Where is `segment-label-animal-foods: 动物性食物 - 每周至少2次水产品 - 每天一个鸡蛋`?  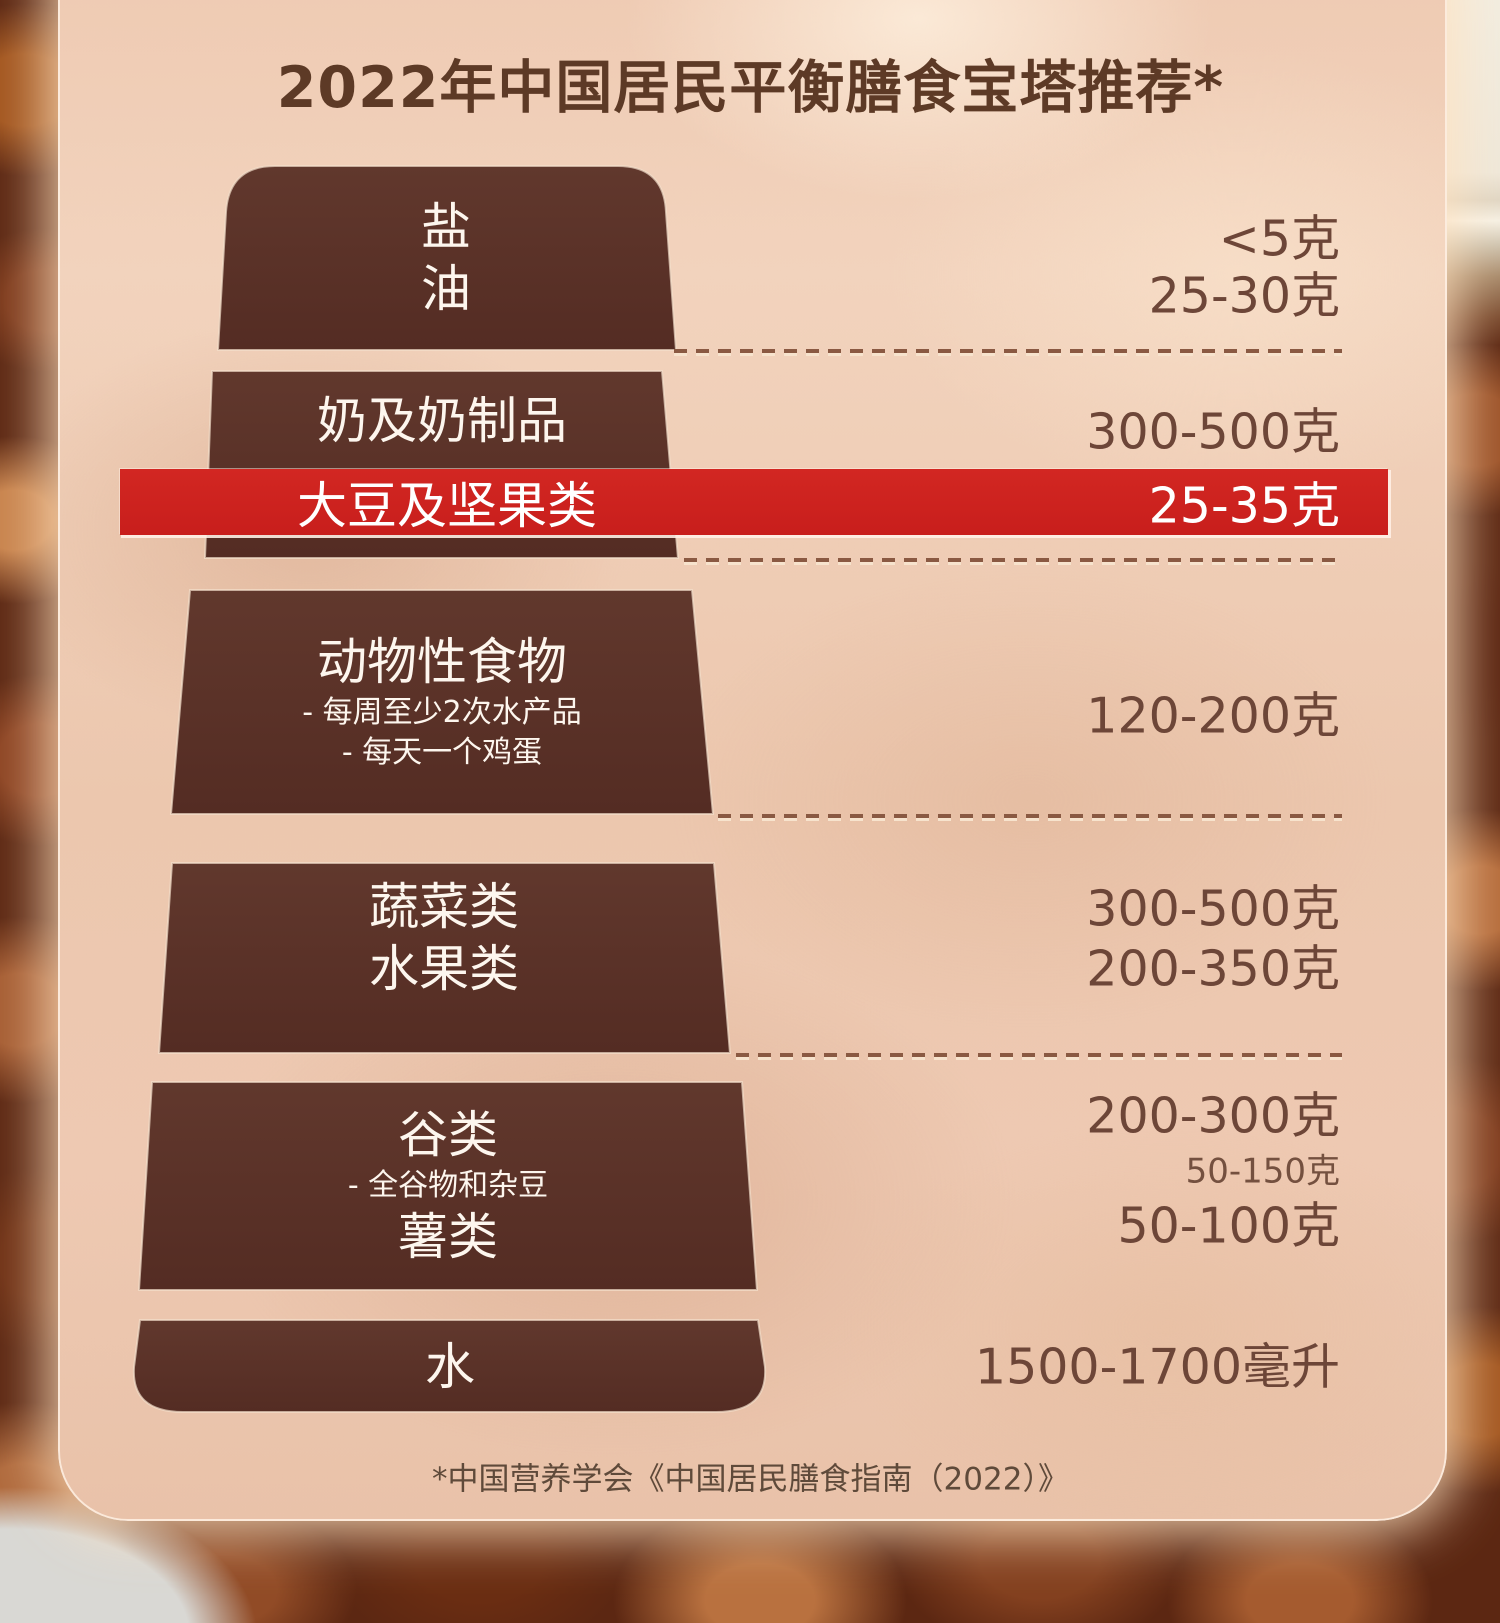 segment-label-animal-foods: 动物性食物 - 每周至少2次水产品 - 每天一个鸡蛋 is located at coordinates (442, 702).